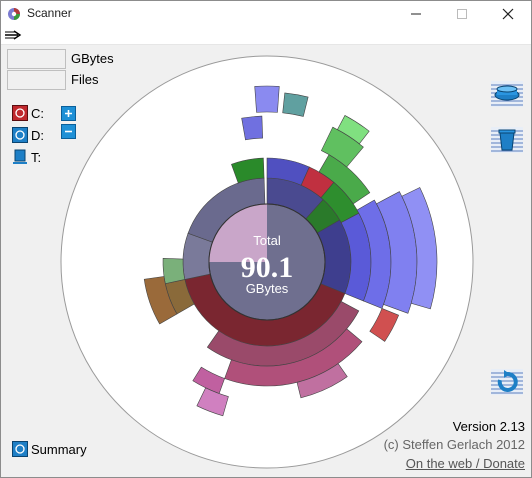  Describe the element at coordinates (266, 36) in the screenshot. I see `toolbar` at that location.